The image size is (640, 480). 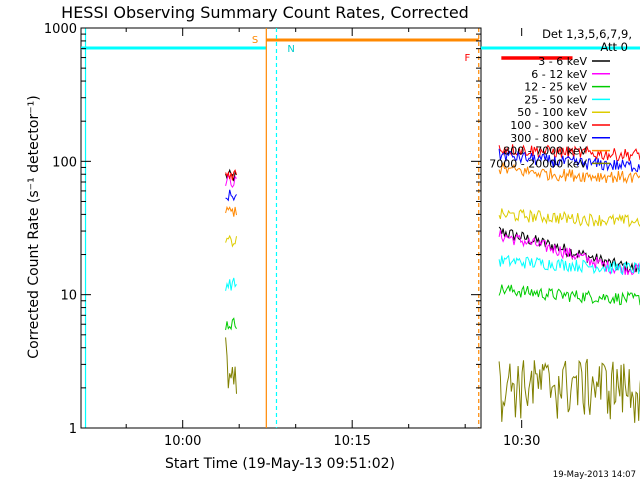 What do you see at coordinates (60, 29) in the screenshot?
I see `y-tick-label-1000: 1000` at bounding box center [60, 29].